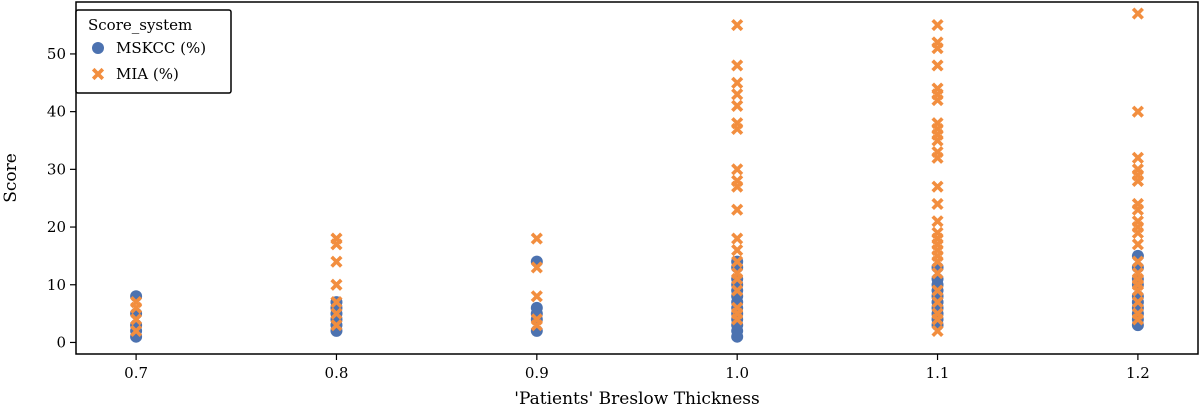 The height and width of the screenshot is (408, 1200). Describe the element at coordinates (56, 54) in the screenshot. I see `y-tick-label: 50` at that location.